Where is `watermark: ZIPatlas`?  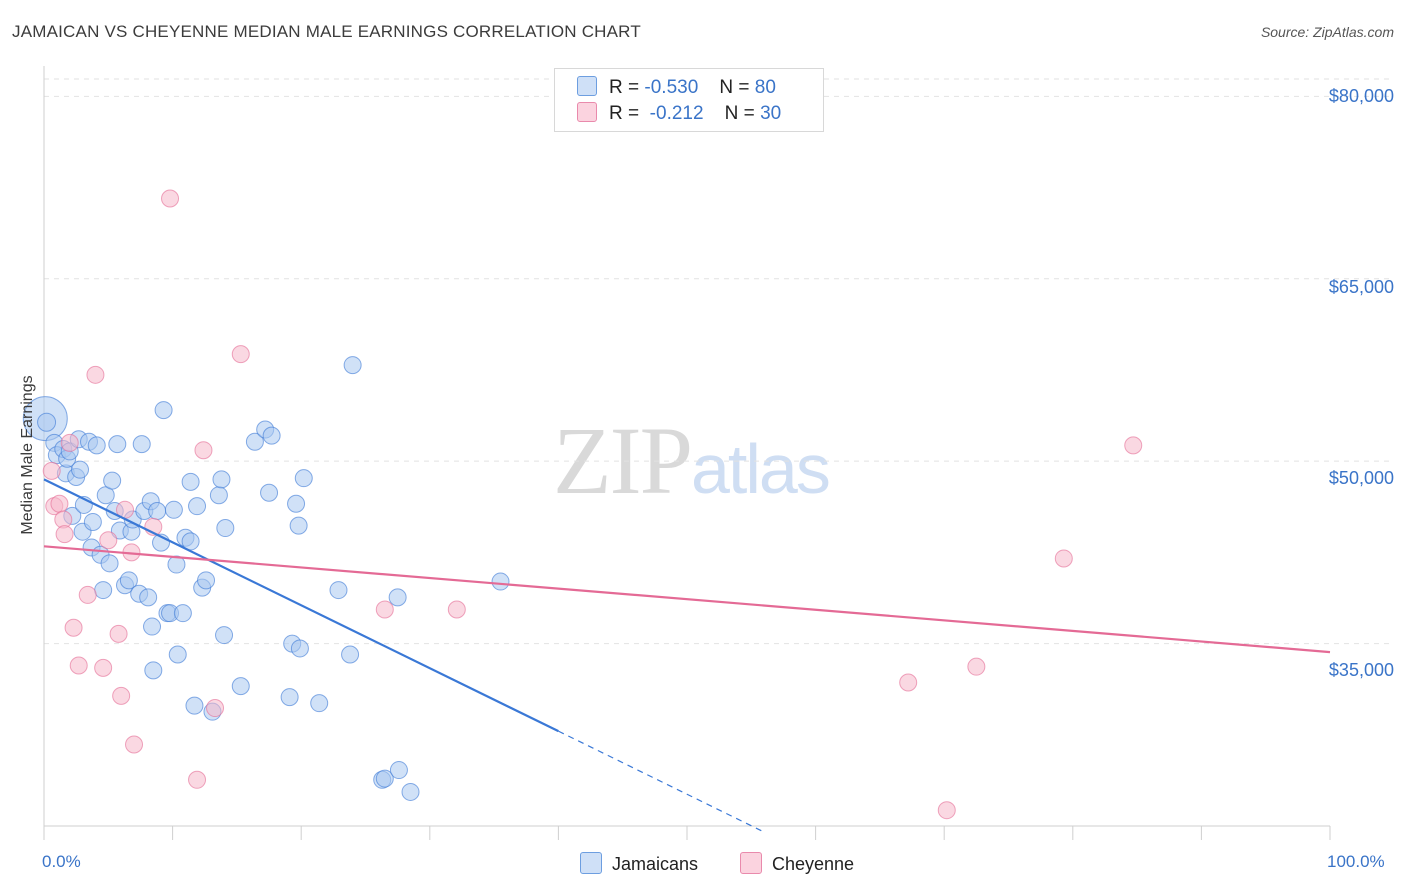
watermark: ZIPatlas is located at coordinates (692, 460).